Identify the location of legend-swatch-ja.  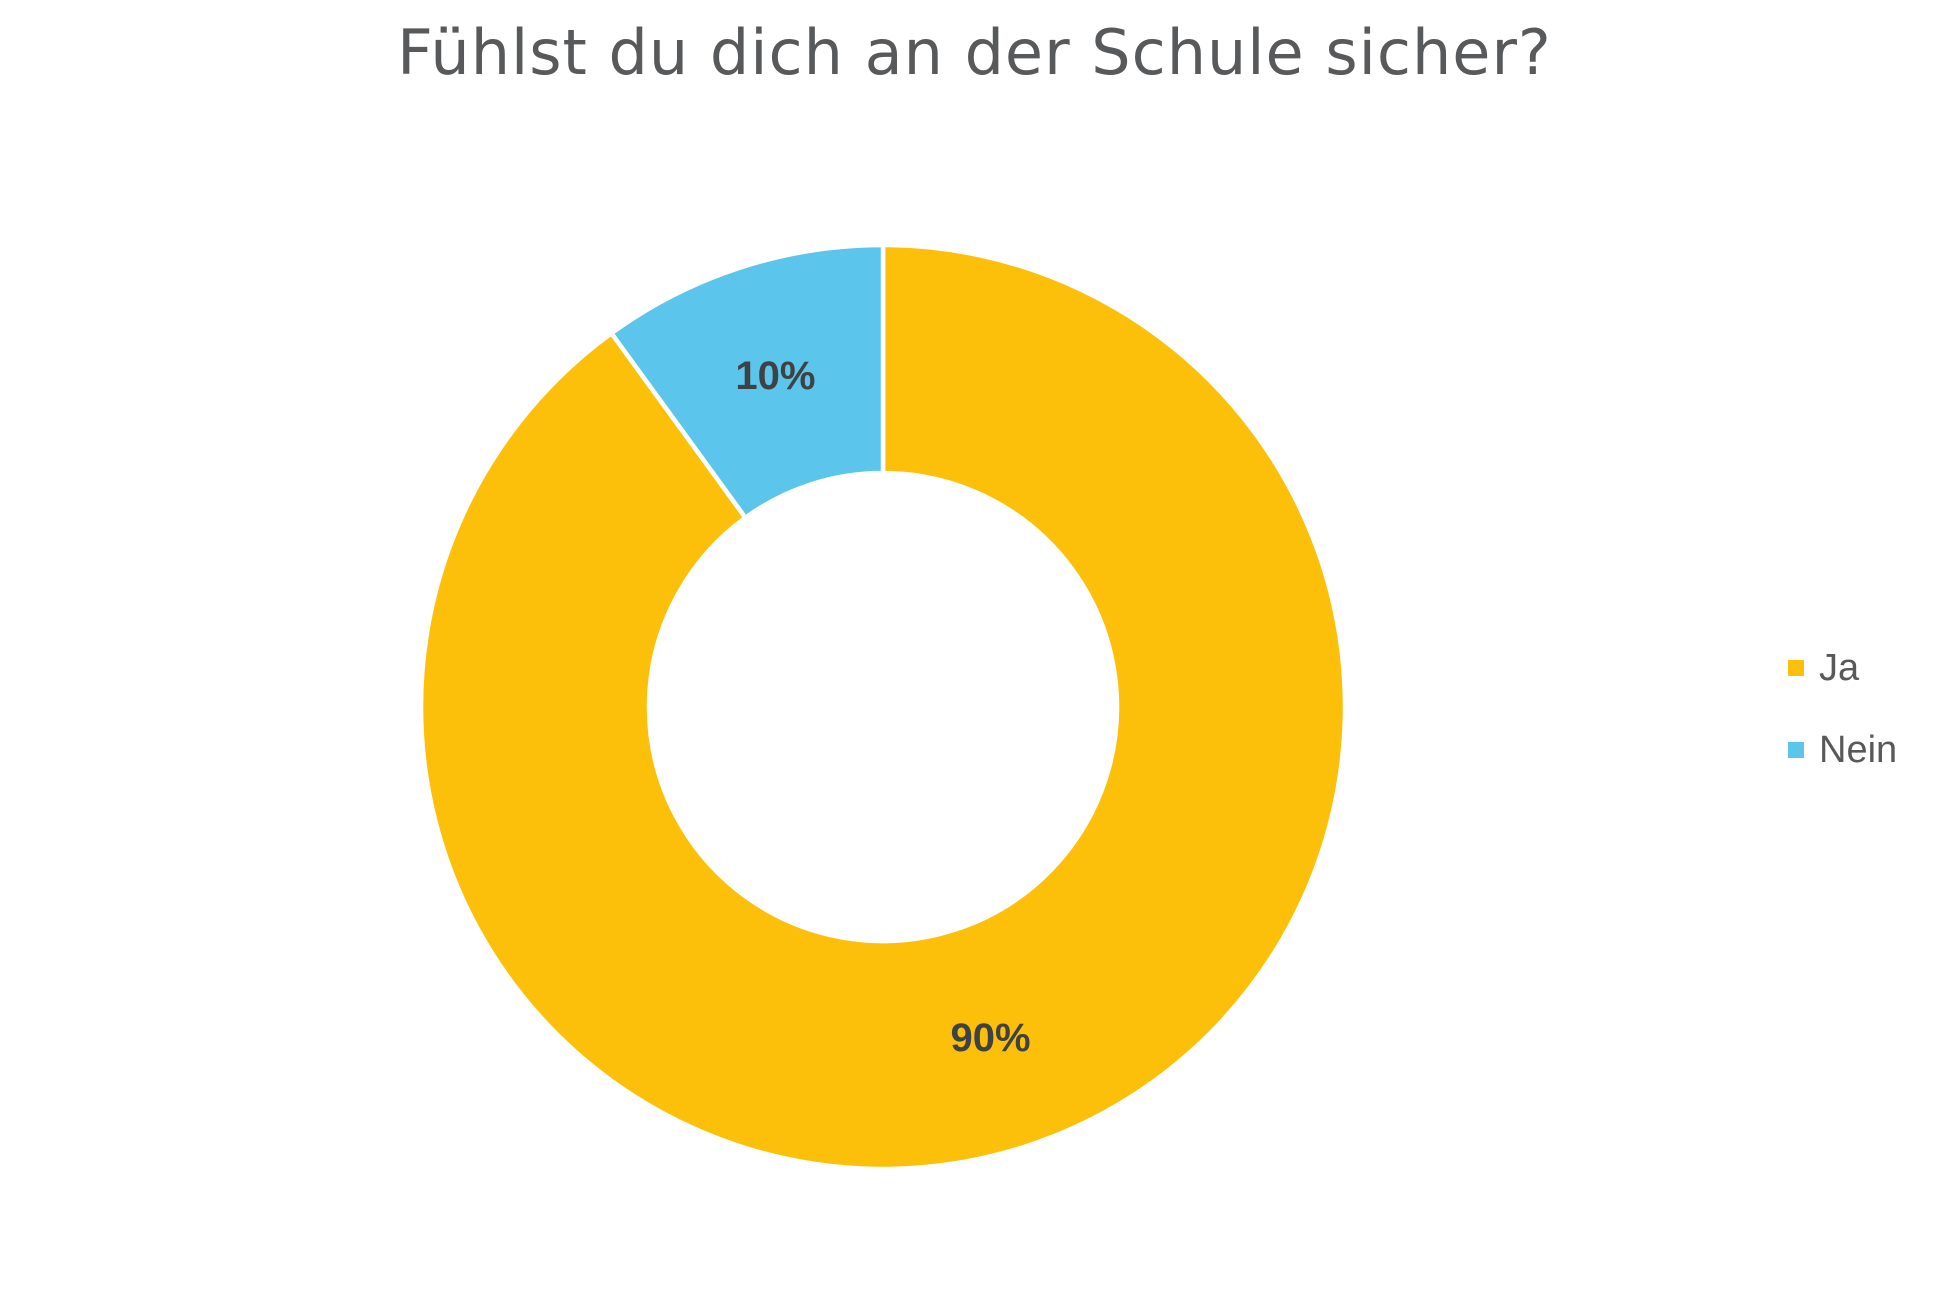
(1796, 668).